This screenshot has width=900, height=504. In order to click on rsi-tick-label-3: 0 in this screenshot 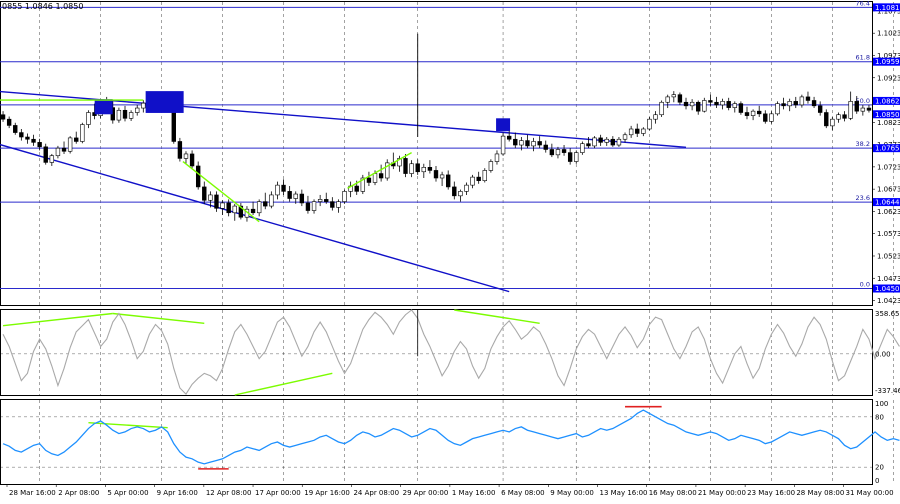, I will do `click(877, 481)`.